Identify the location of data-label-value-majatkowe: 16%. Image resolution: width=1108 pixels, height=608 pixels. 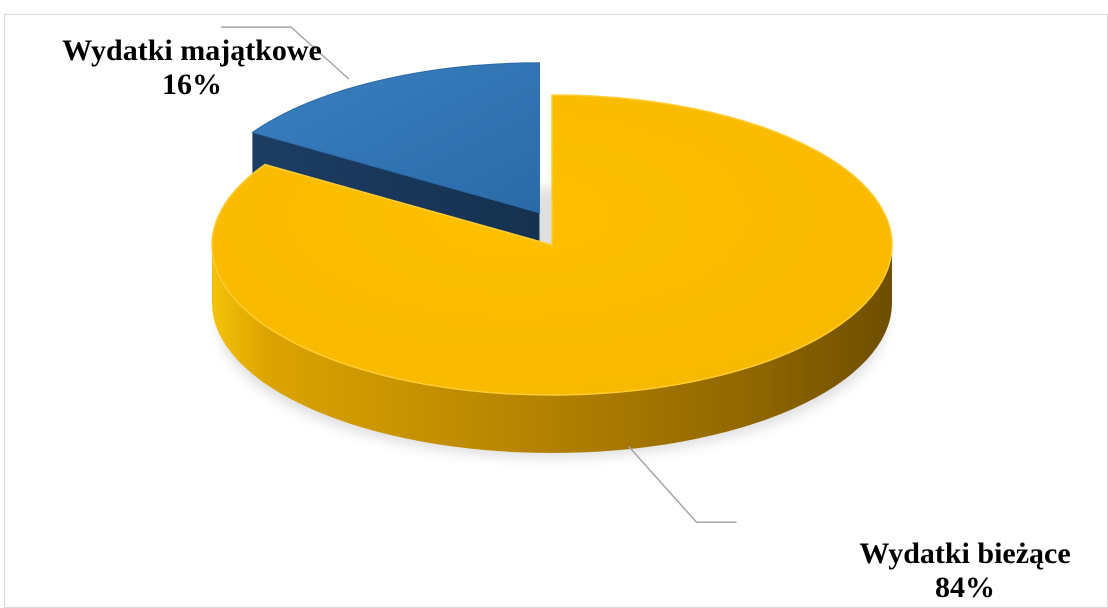
(192, 84).